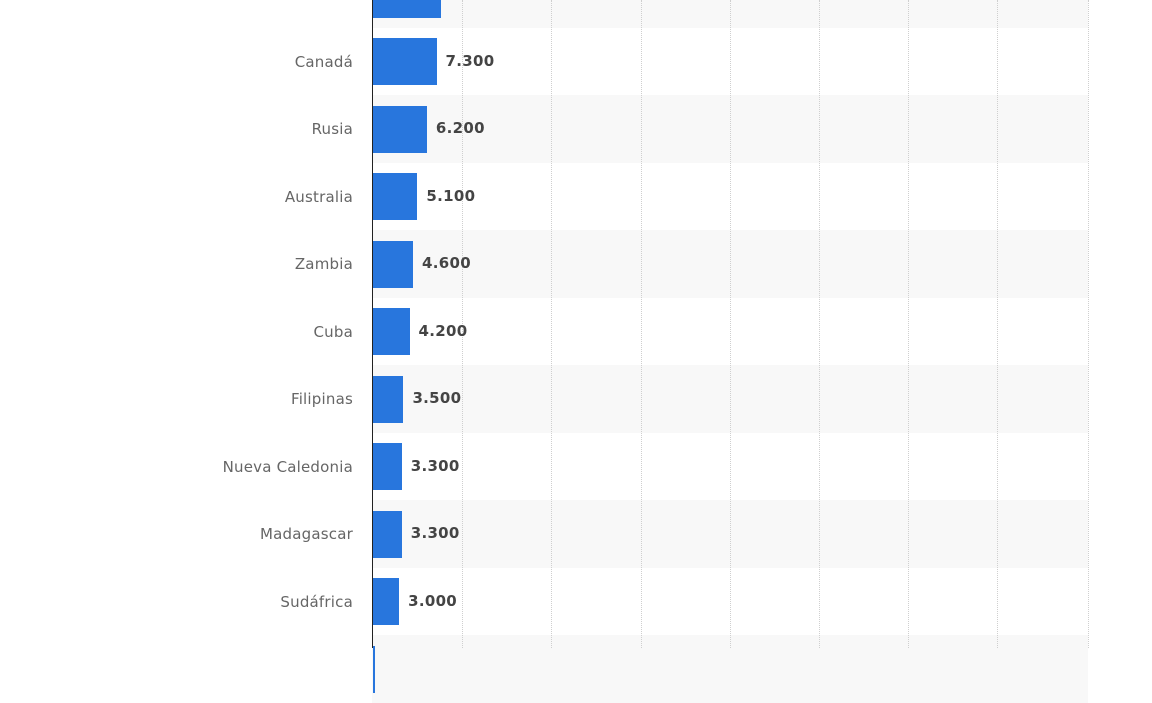 The image size is (1152, 703). I want to click on value-label: 7.300, so click(470, 60).